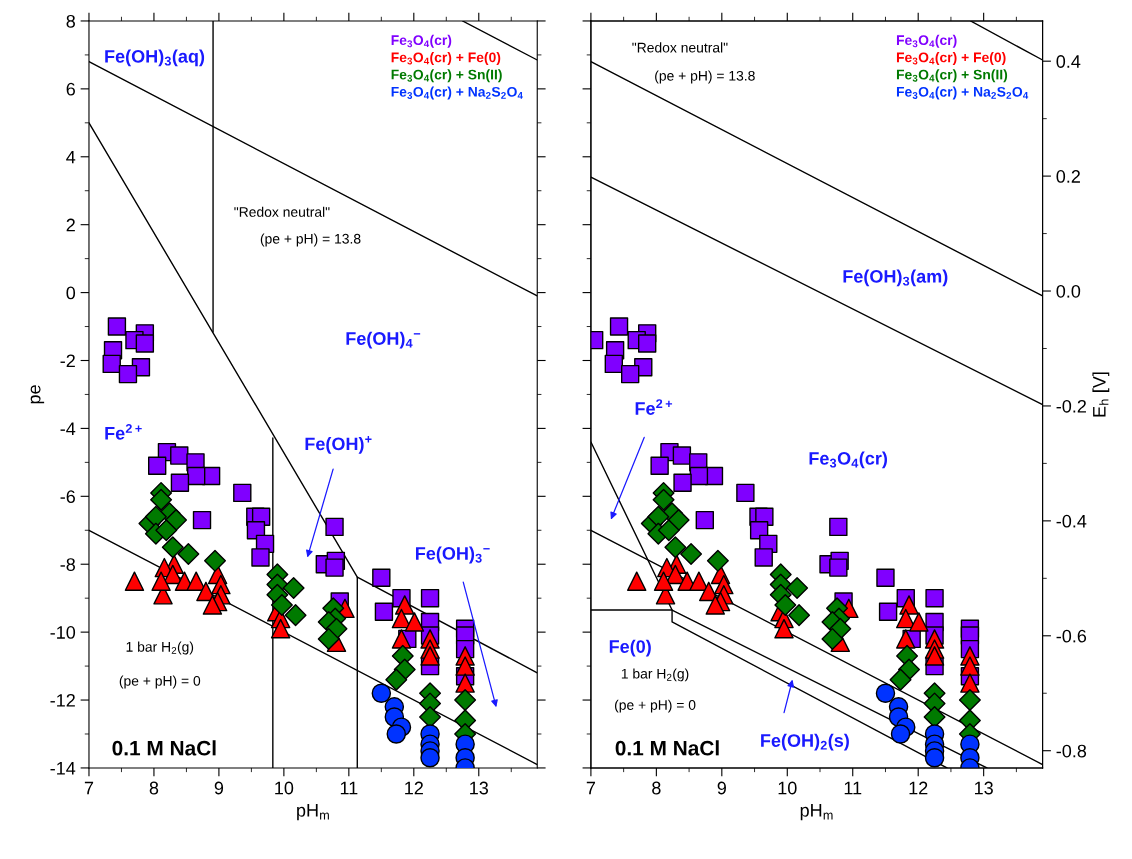 Image resolution: width=1132 pixels, height=859 pixels. I want to click on y-tick-label: 4, so click(71, 157).